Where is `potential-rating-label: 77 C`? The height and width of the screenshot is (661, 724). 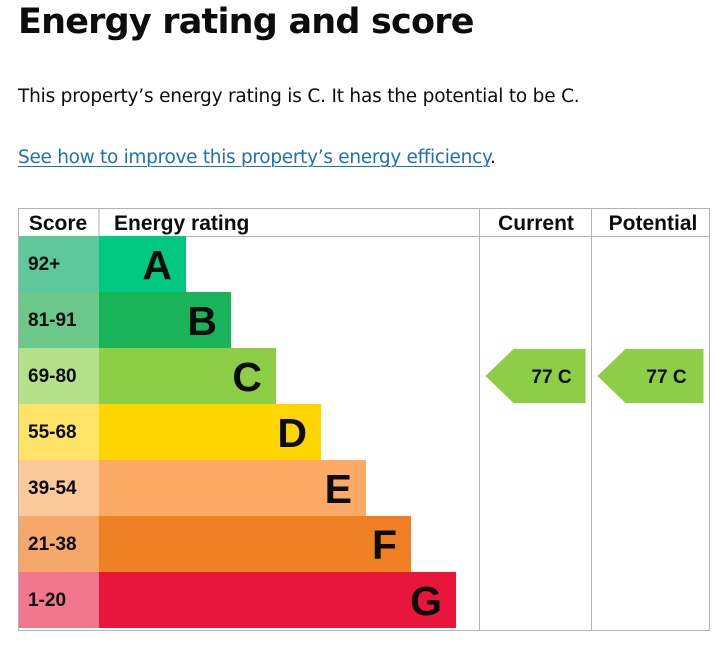
potential-rating-label: 77 C is located at coordinates (666, 377).